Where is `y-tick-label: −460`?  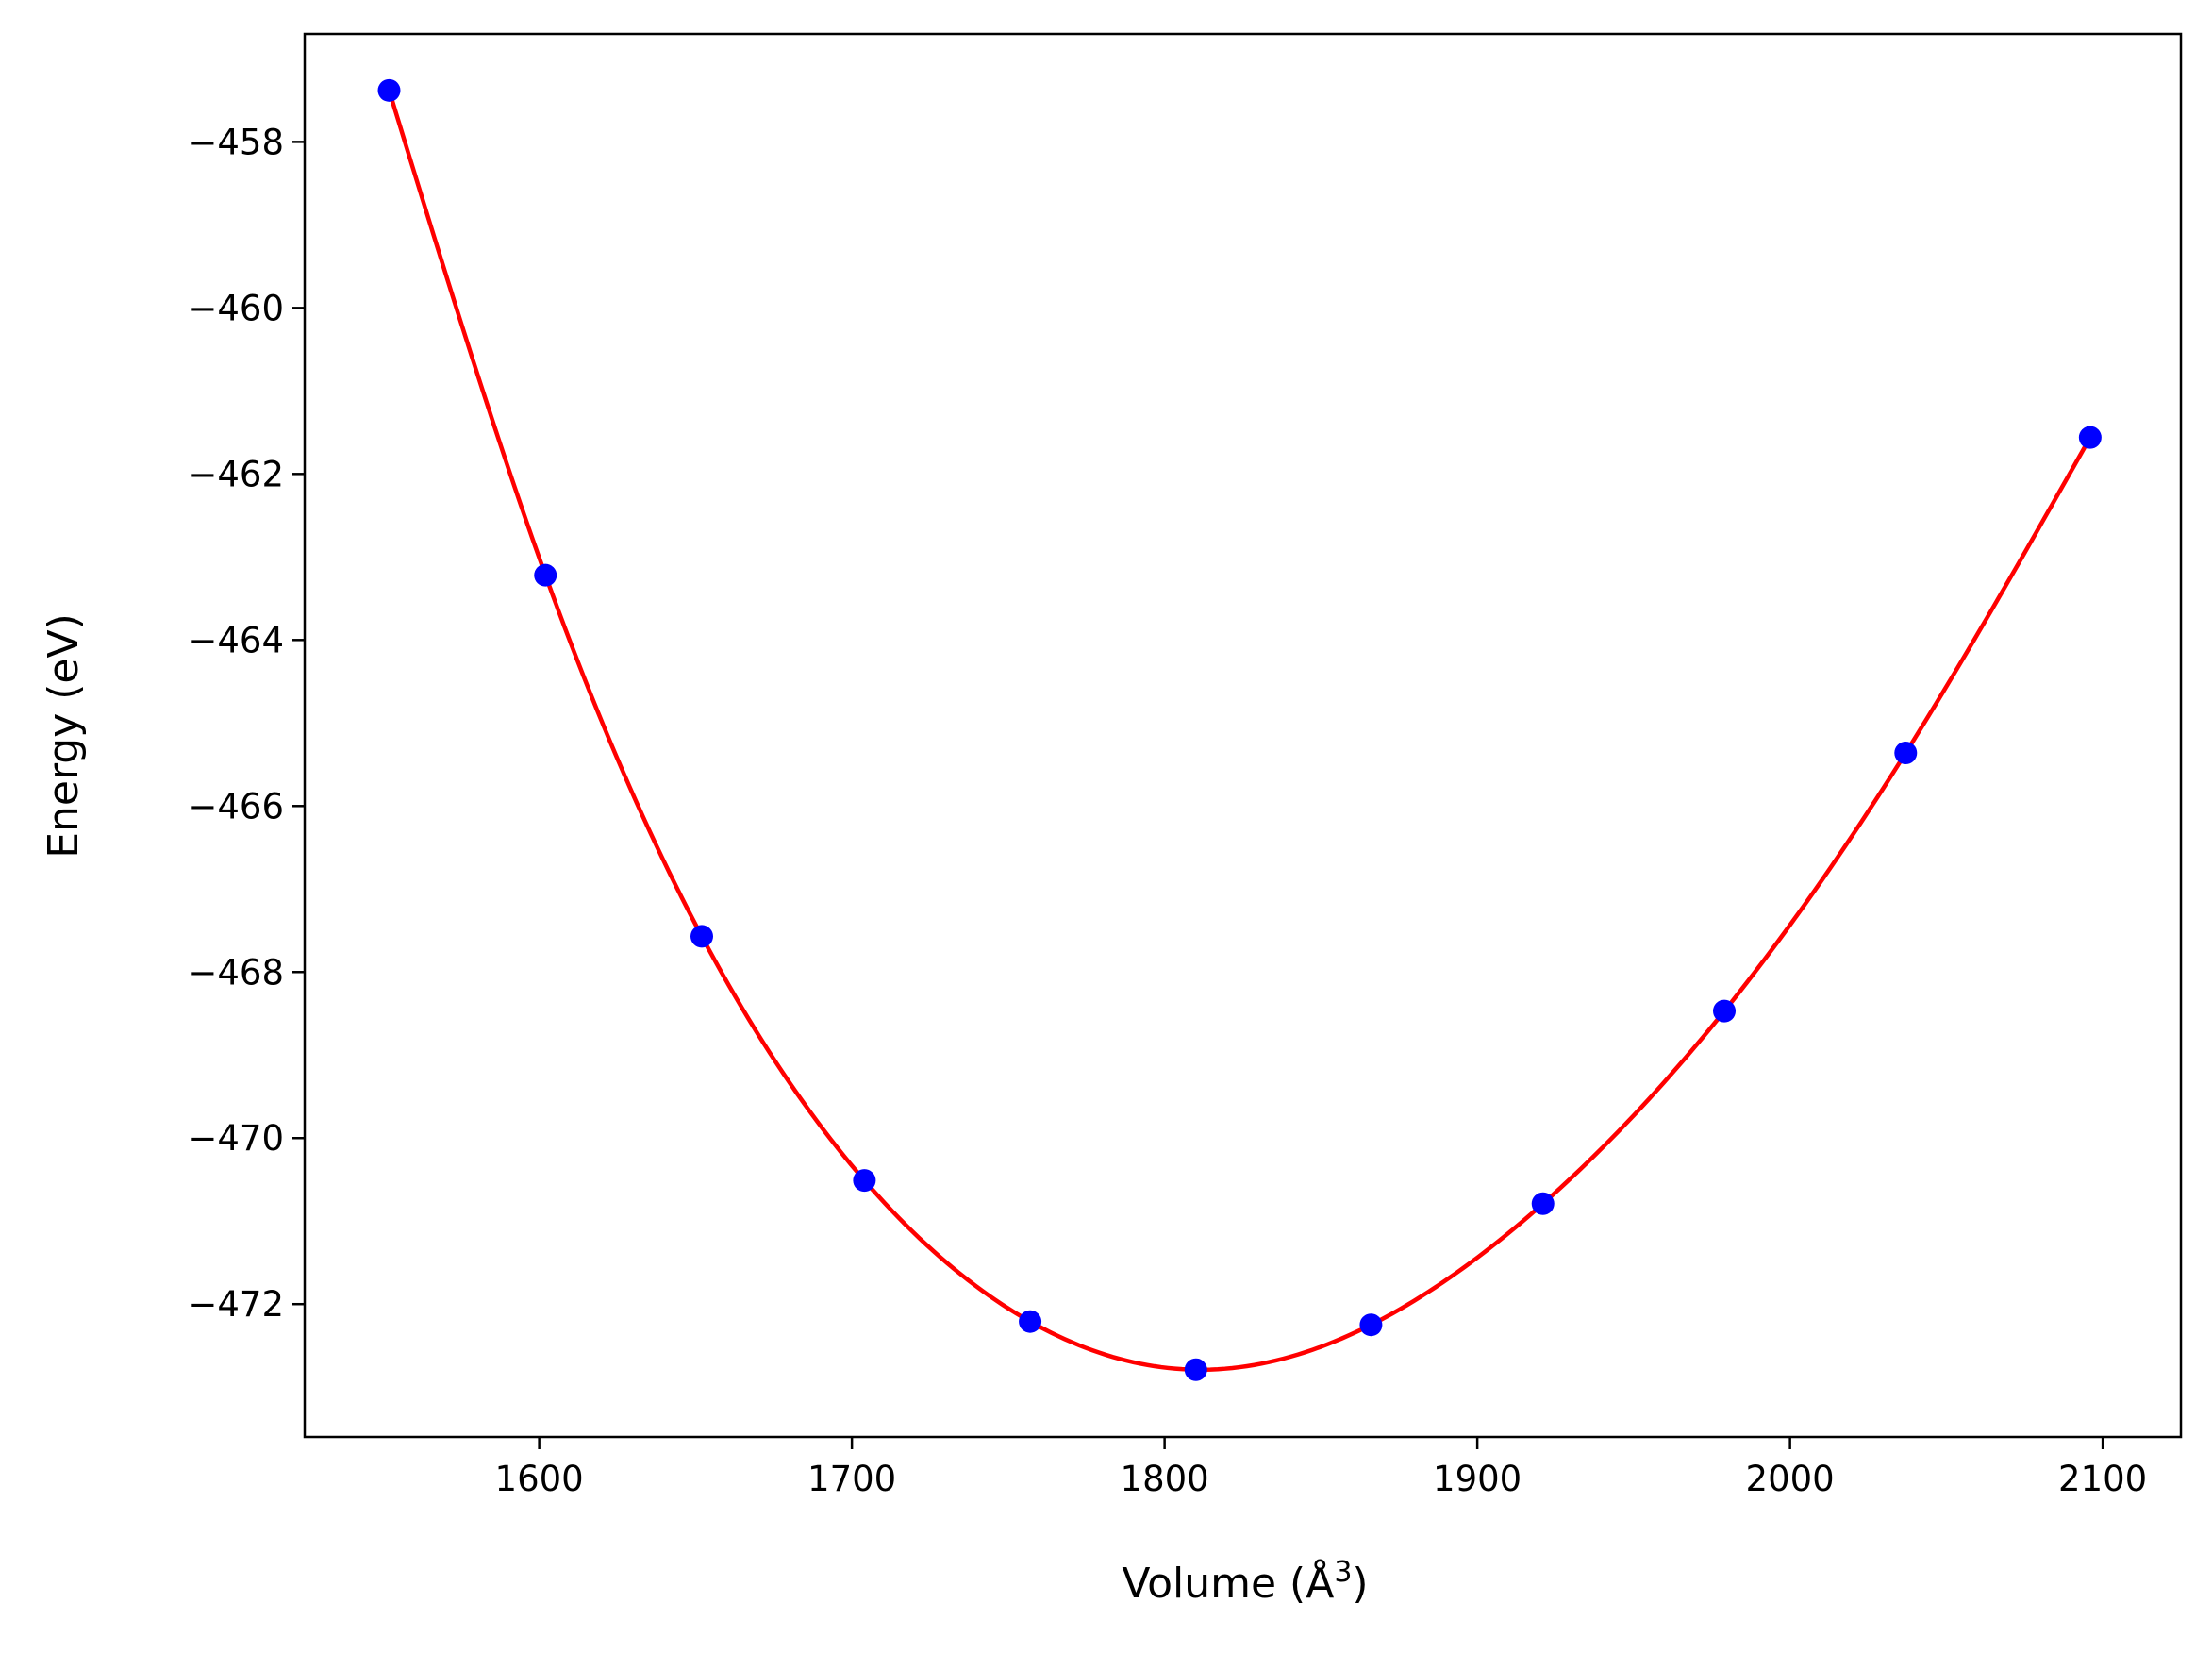 y-tick-label: −460 is located at coordinates (236, 308).